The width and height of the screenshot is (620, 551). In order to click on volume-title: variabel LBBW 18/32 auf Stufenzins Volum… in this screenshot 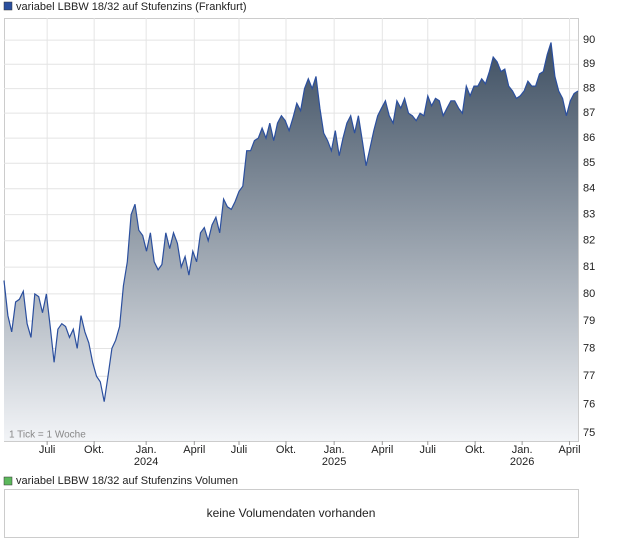, I will do `click(127, 481)`.